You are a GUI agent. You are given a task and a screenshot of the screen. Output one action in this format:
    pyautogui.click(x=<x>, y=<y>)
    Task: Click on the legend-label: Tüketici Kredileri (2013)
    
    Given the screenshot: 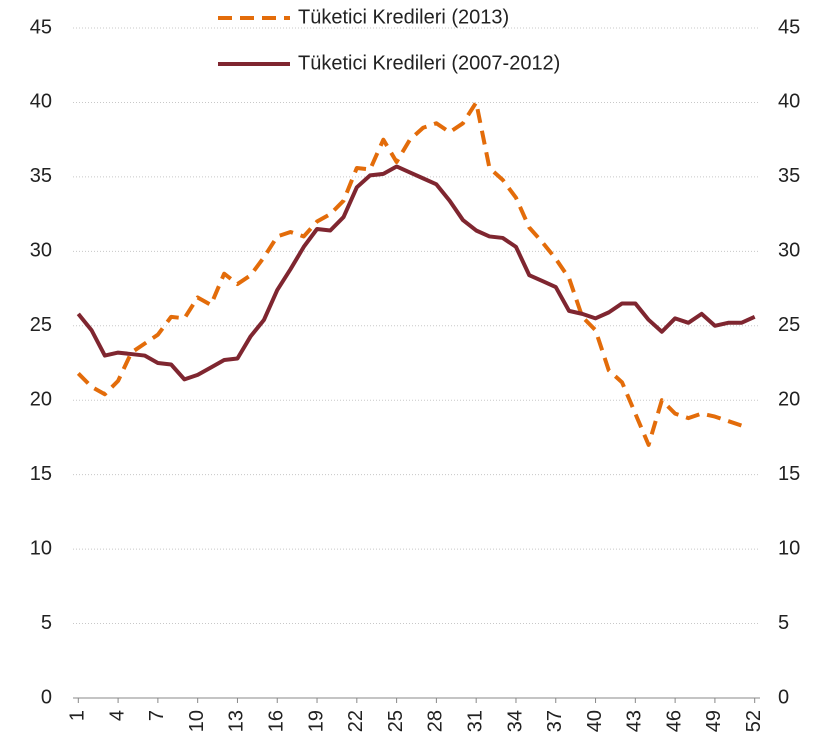 What is the action you would take?
    pyautogui.click(x=403, y=17)
    